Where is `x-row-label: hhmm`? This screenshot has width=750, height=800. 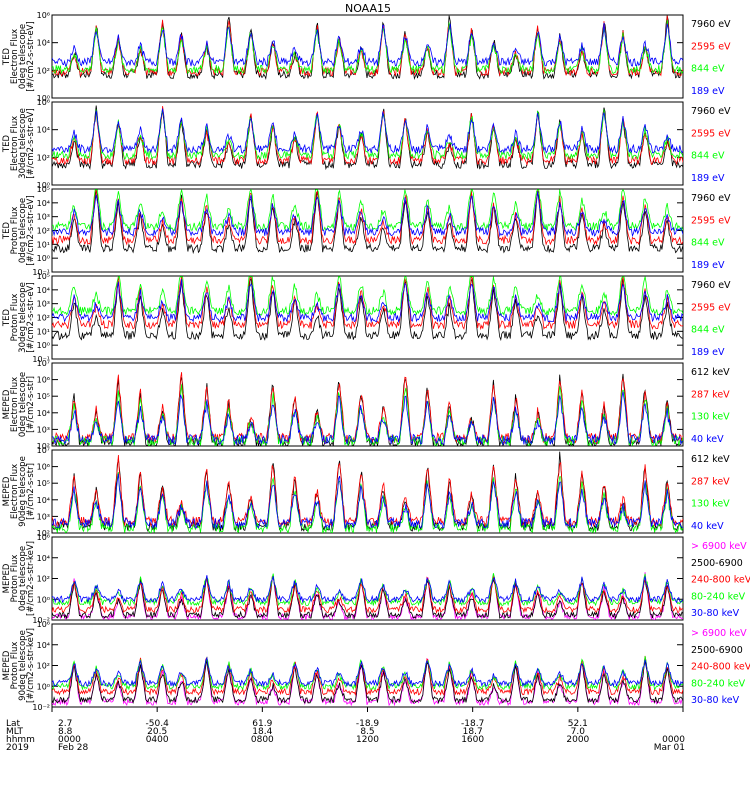
x-row-label: hhmm is located at coordinates (20, 740).